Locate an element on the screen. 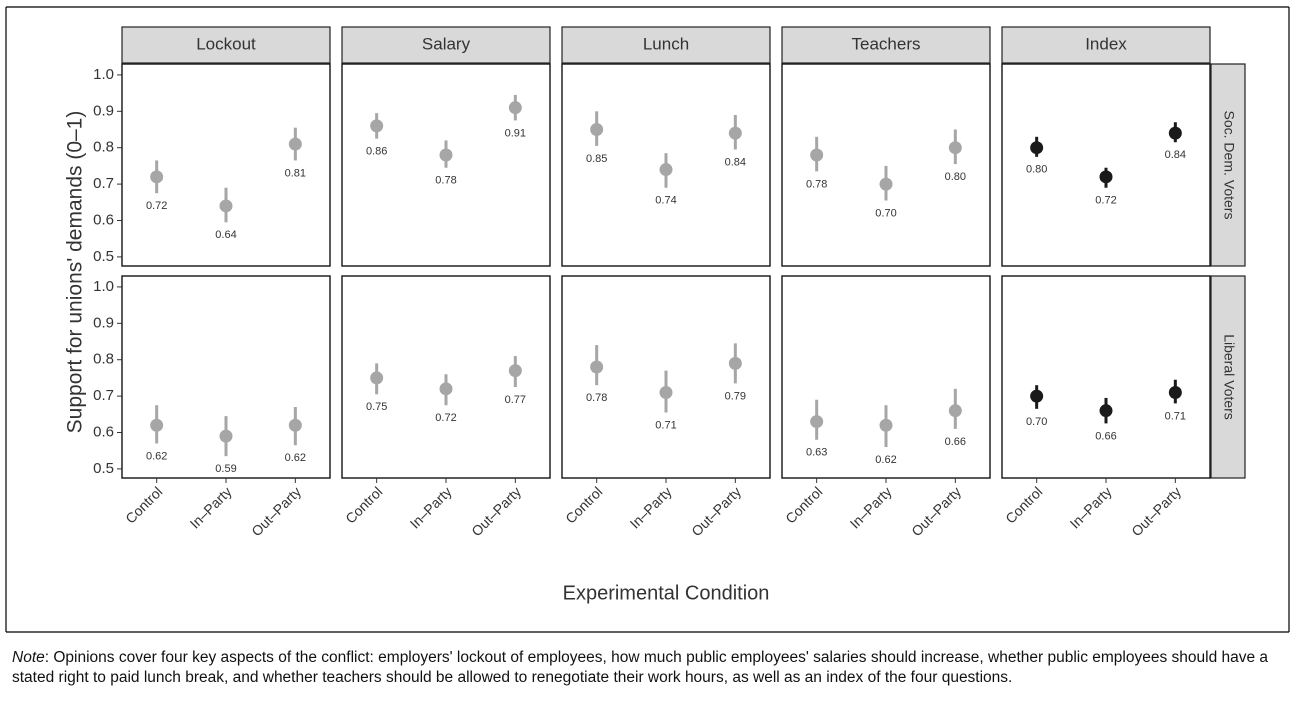 This screenshot has height=725, width=1295. row-title: Liberal Voters is located at coordinates (1229, 377).